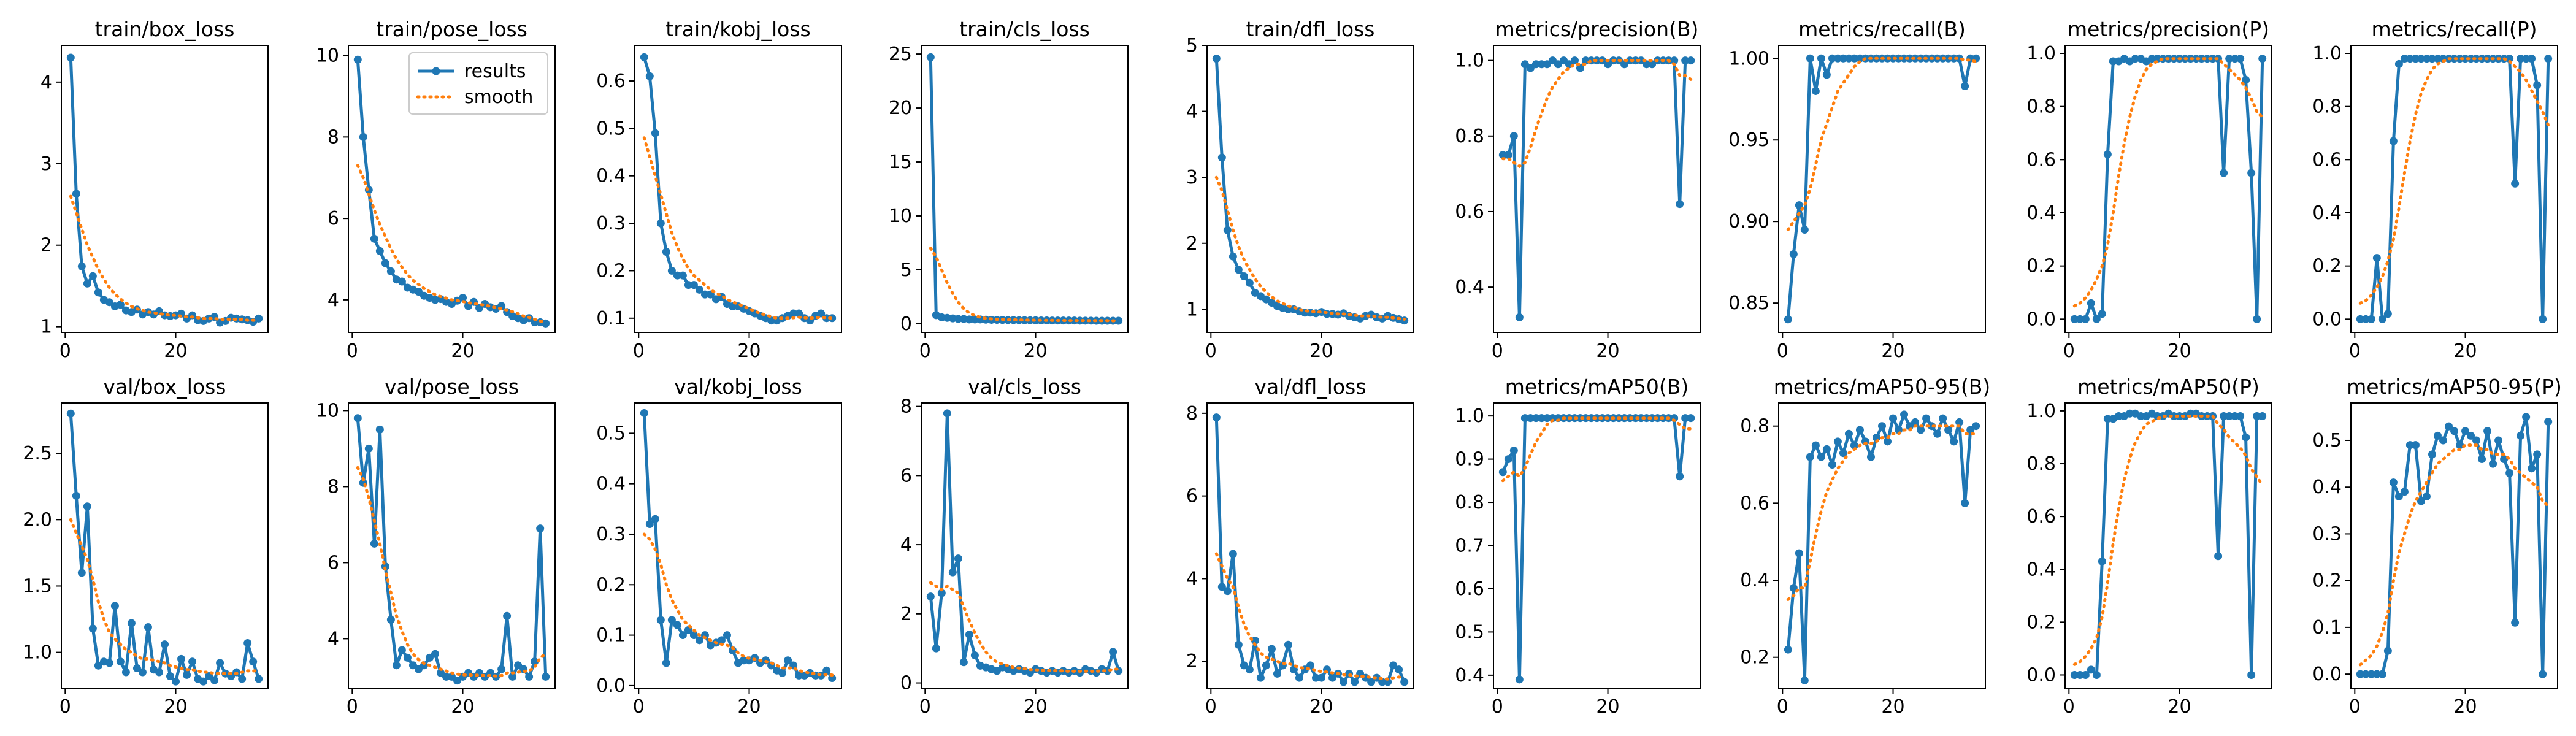 Image resolution: width=2576 pixels, height=736 pixels. Describe the element at coordinates (906, 545) in the screenshot. I see `y-tick-label: 4` at that location.